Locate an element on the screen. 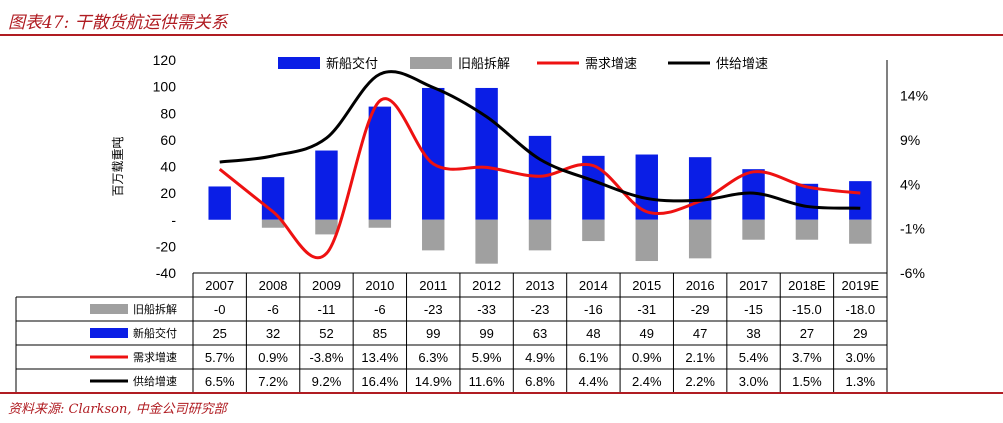 The height and width of the screenshot is (423, 1003). x-tick-label: 2012 is located at coordinates (486, 285).